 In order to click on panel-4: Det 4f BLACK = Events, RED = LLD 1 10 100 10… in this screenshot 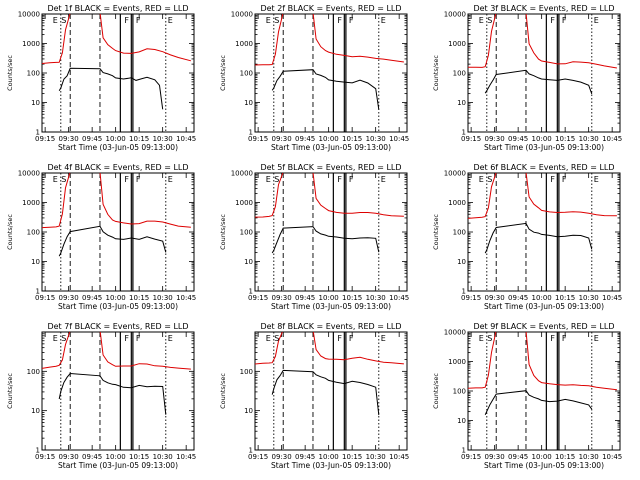, I will do `click(101, 237)`.